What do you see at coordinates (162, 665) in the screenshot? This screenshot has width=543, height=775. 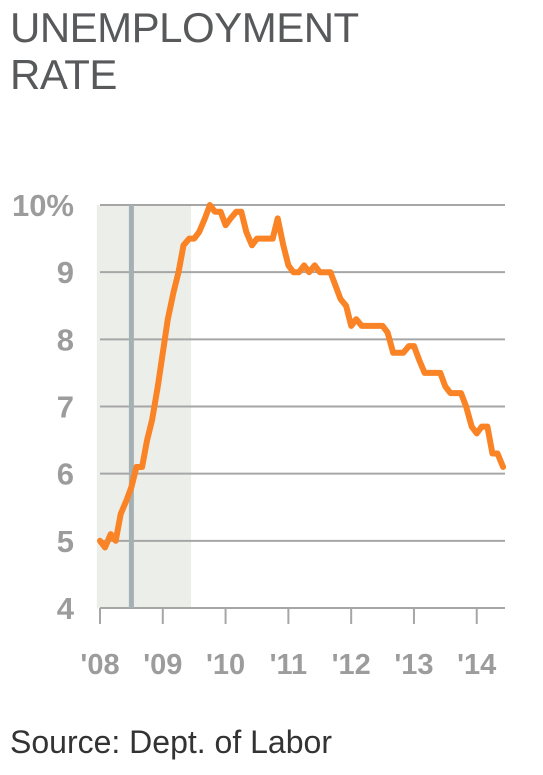 I see `x-tick-label: '09` at bounding box center [162, 665].